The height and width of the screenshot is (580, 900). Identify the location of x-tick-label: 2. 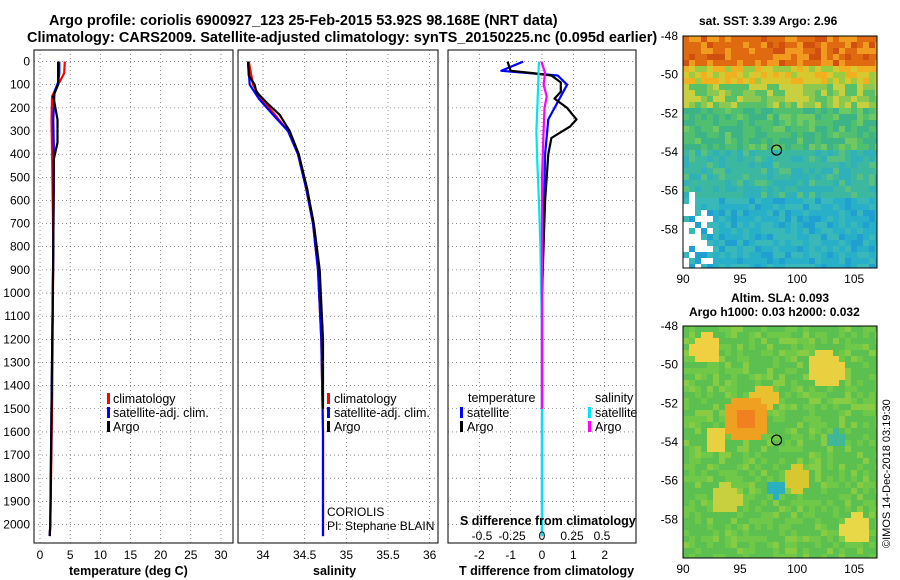
(604, 555).